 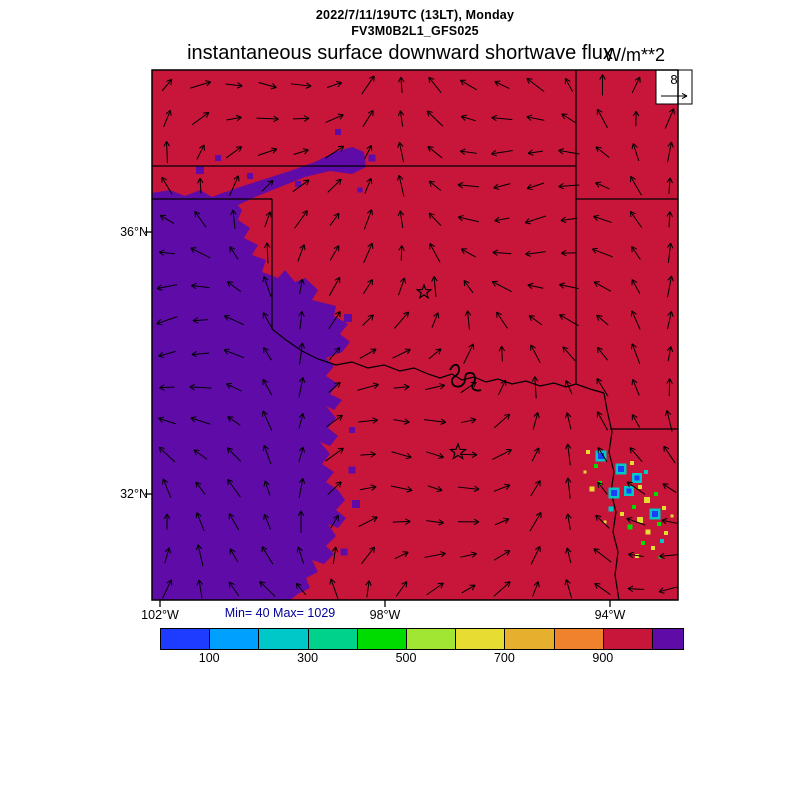 I want to click on lon-tick-label: 98°W, so click(x=385, y=615).